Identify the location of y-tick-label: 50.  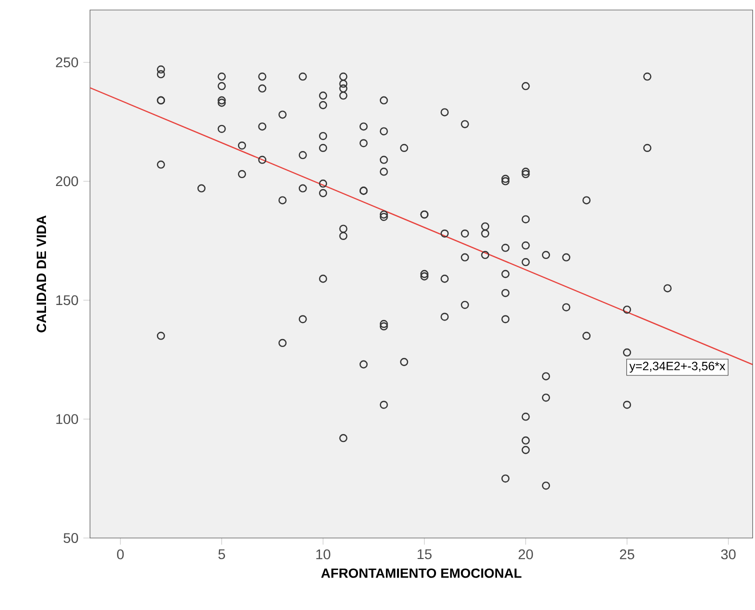
(71, 538).